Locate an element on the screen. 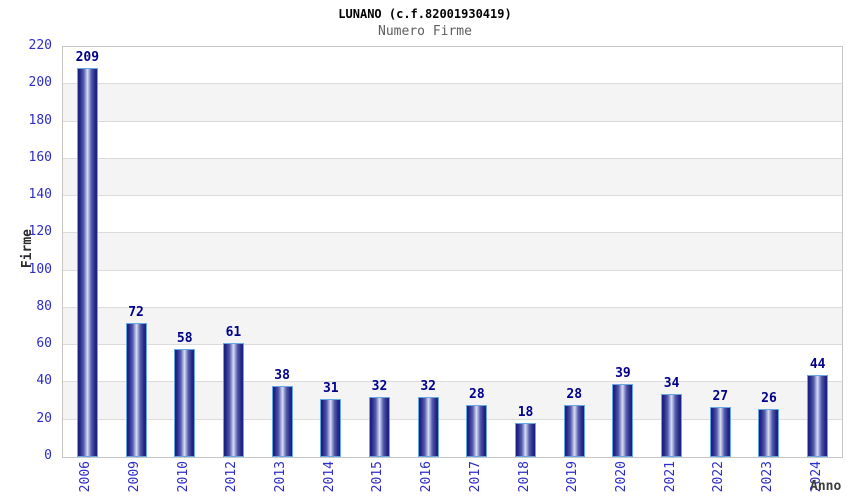 This screenshot has height=500, width=850. bar-2006 is located at coordinates (87, 262).